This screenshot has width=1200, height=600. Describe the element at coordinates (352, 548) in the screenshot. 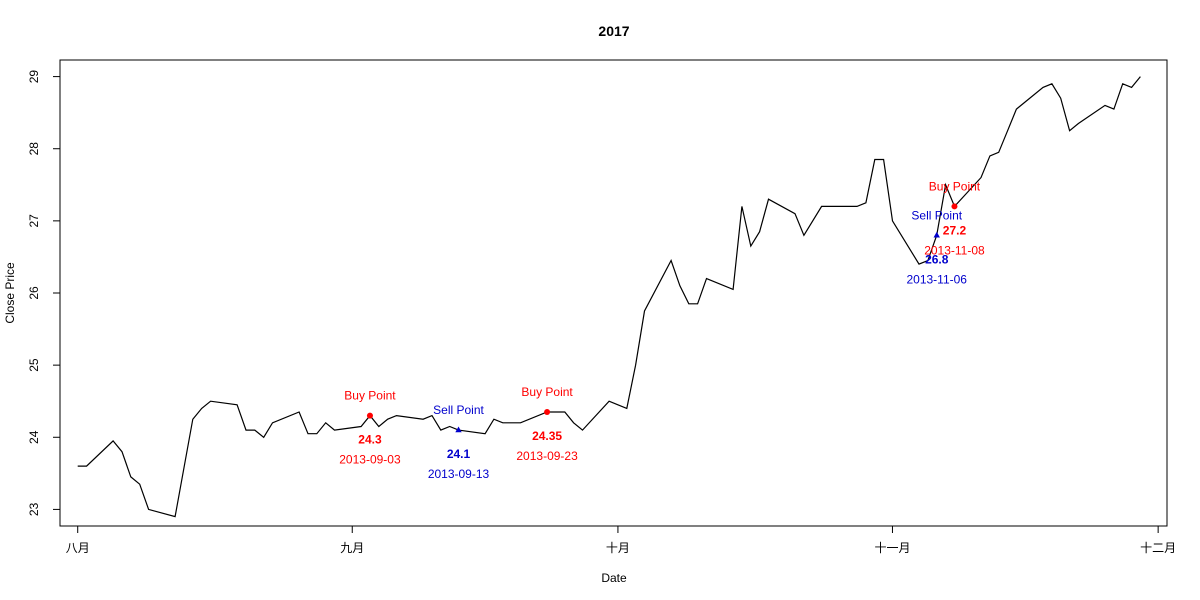

I see `x-tick-label: 九月` at that location.